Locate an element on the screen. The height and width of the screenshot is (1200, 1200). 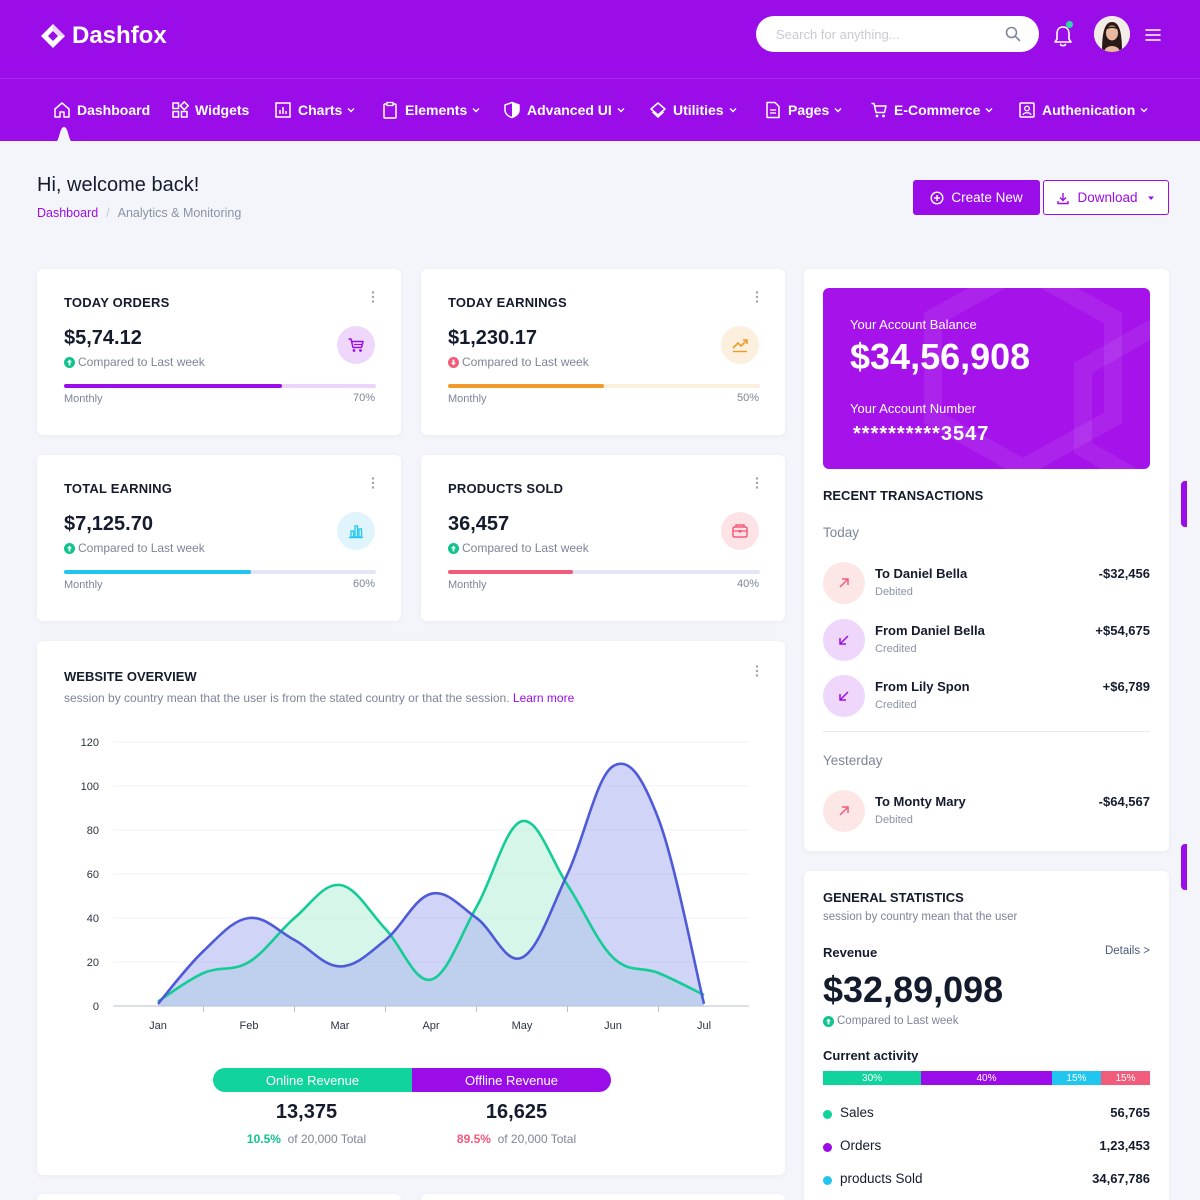
nav-dashboard: Dashboard is located at coordinates (101, 110).